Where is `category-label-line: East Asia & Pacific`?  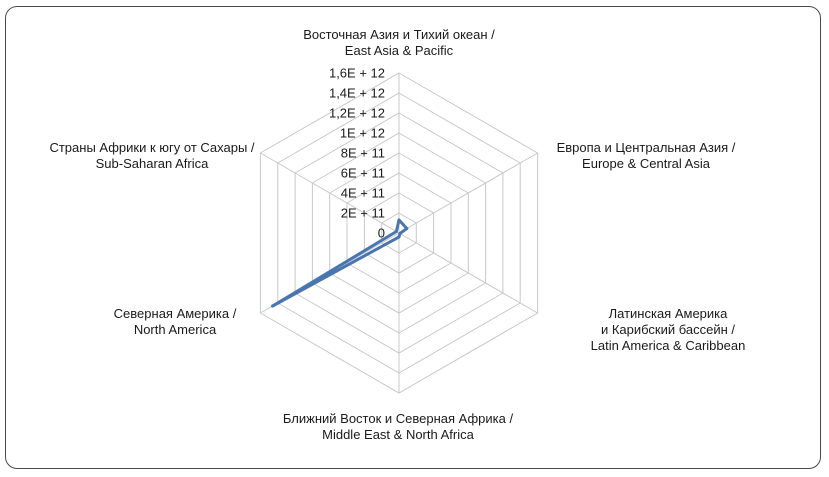 category-label-line: East Asia & Pacific is located at coordinates (399, 50).